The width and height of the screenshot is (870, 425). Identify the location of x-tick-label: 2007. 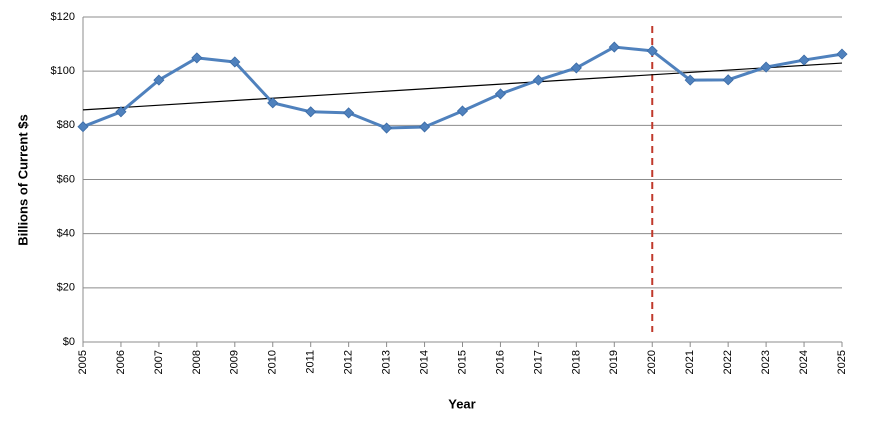
(159, 362).